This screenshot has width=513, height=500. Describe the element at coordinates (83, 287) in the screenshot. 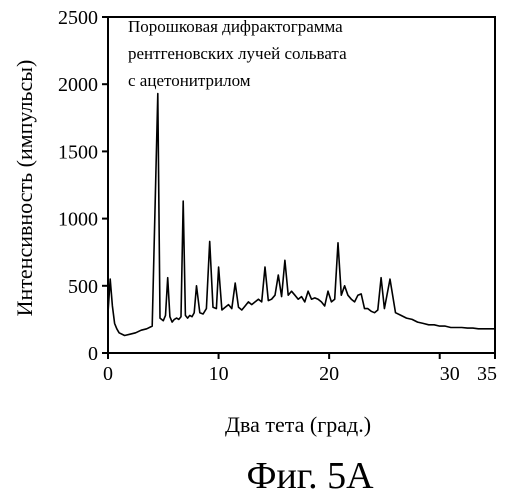

I see `y-tick-label: 500` at that location.